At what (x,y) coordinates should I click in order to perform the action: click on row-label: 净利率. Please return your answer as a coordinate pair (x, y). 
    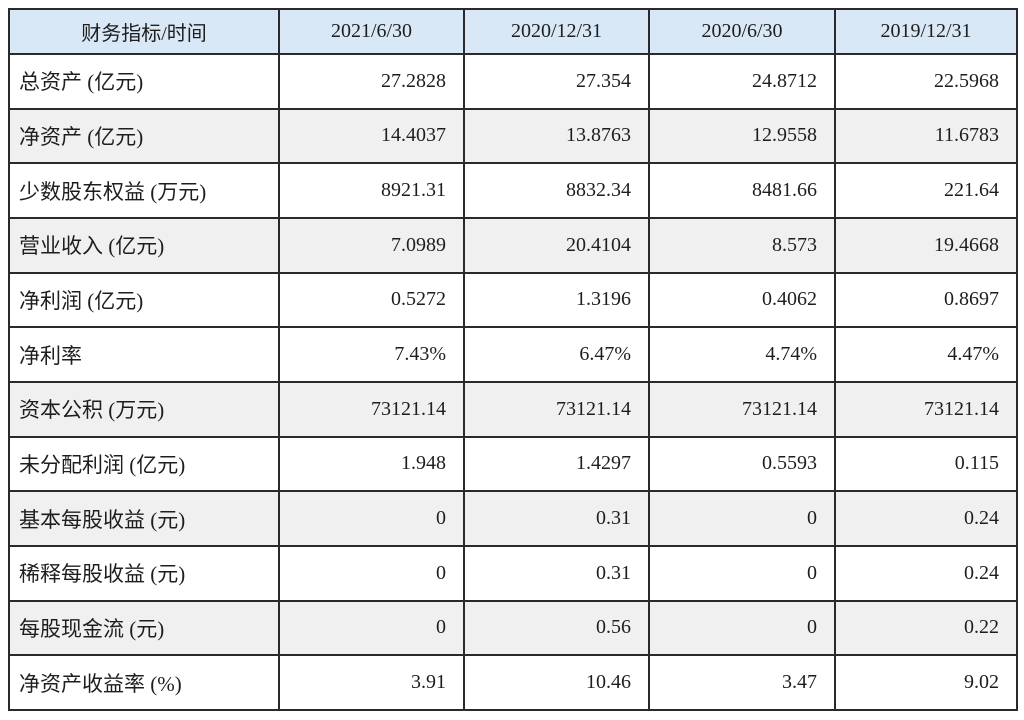
    Looking at the image, I should click on (144, 354).